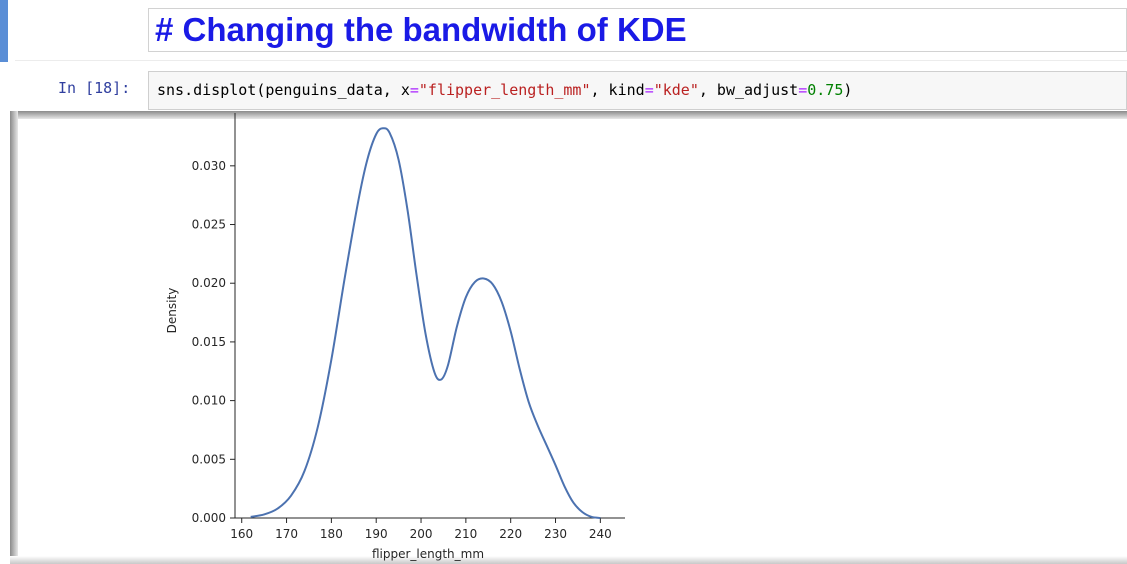 The image size is (1127, 564). I want to click on x-tick-label: 180, so click(331, 534).